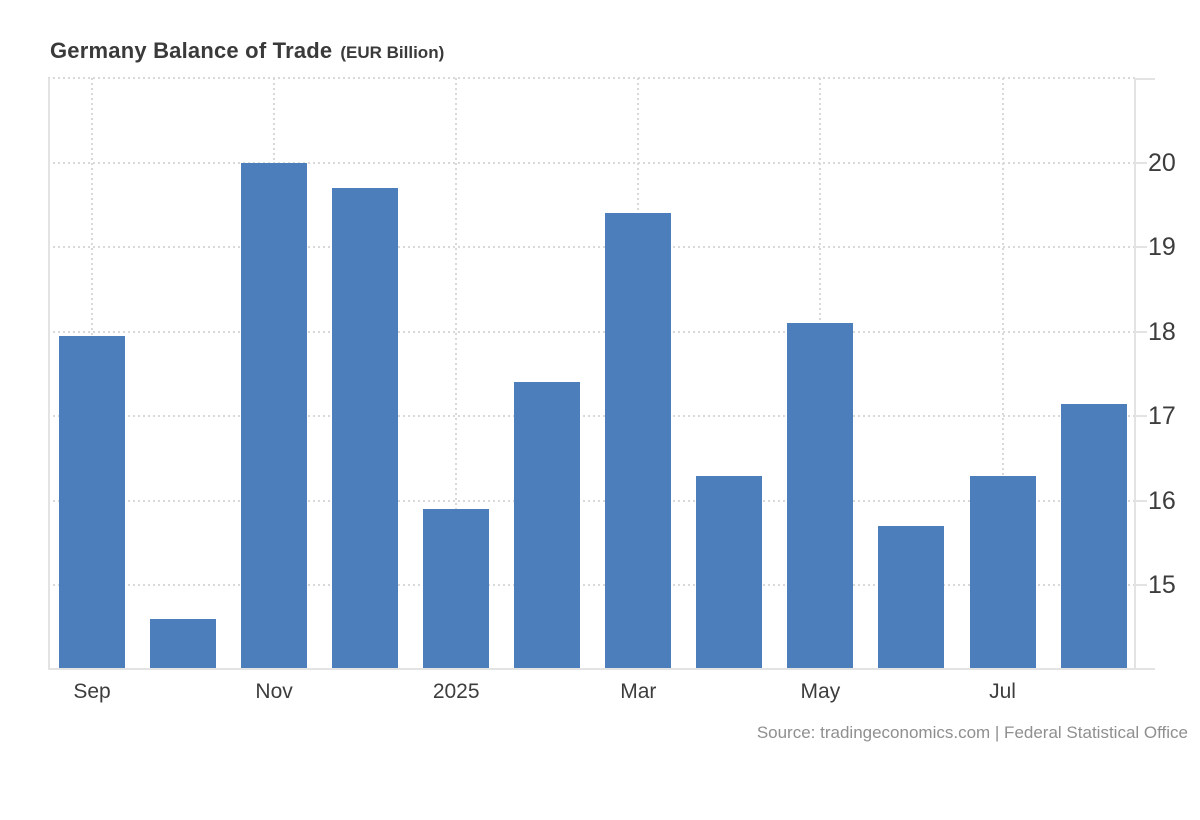  What do you see at coordinates (638, 441) in the screenshot?
I see `bar-mar` at bounding box center [638, 441].